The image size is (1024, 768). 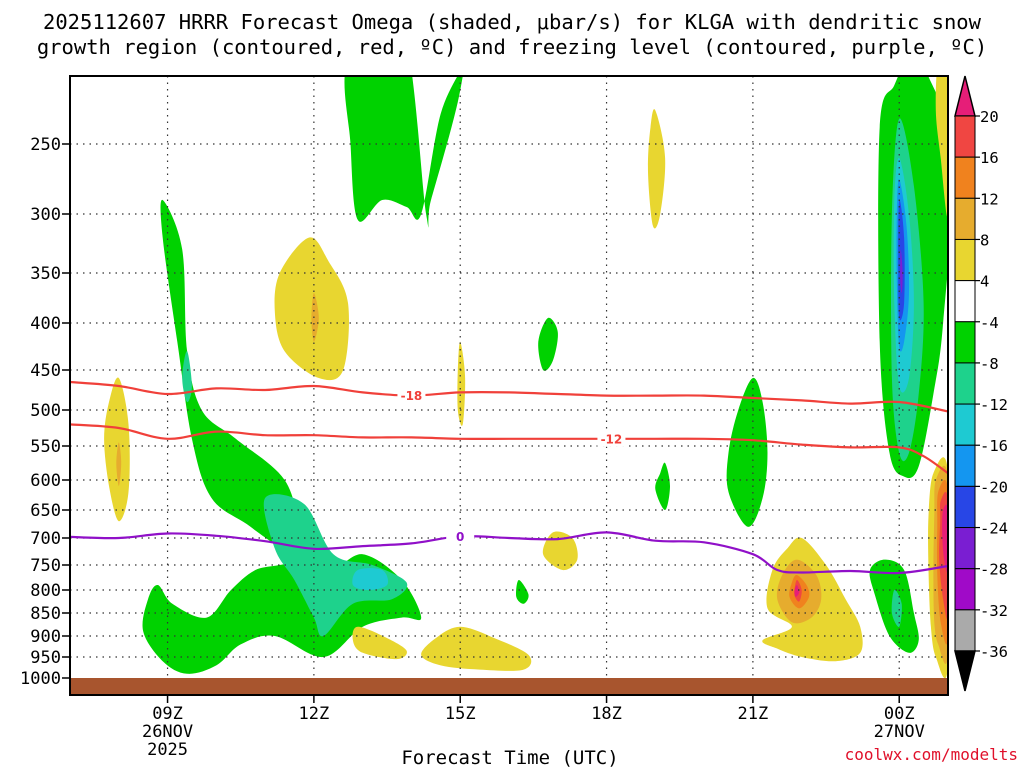 I want to click on x-tick-sublabel-26NOV: 26NOV, so click(x=167, y=732).